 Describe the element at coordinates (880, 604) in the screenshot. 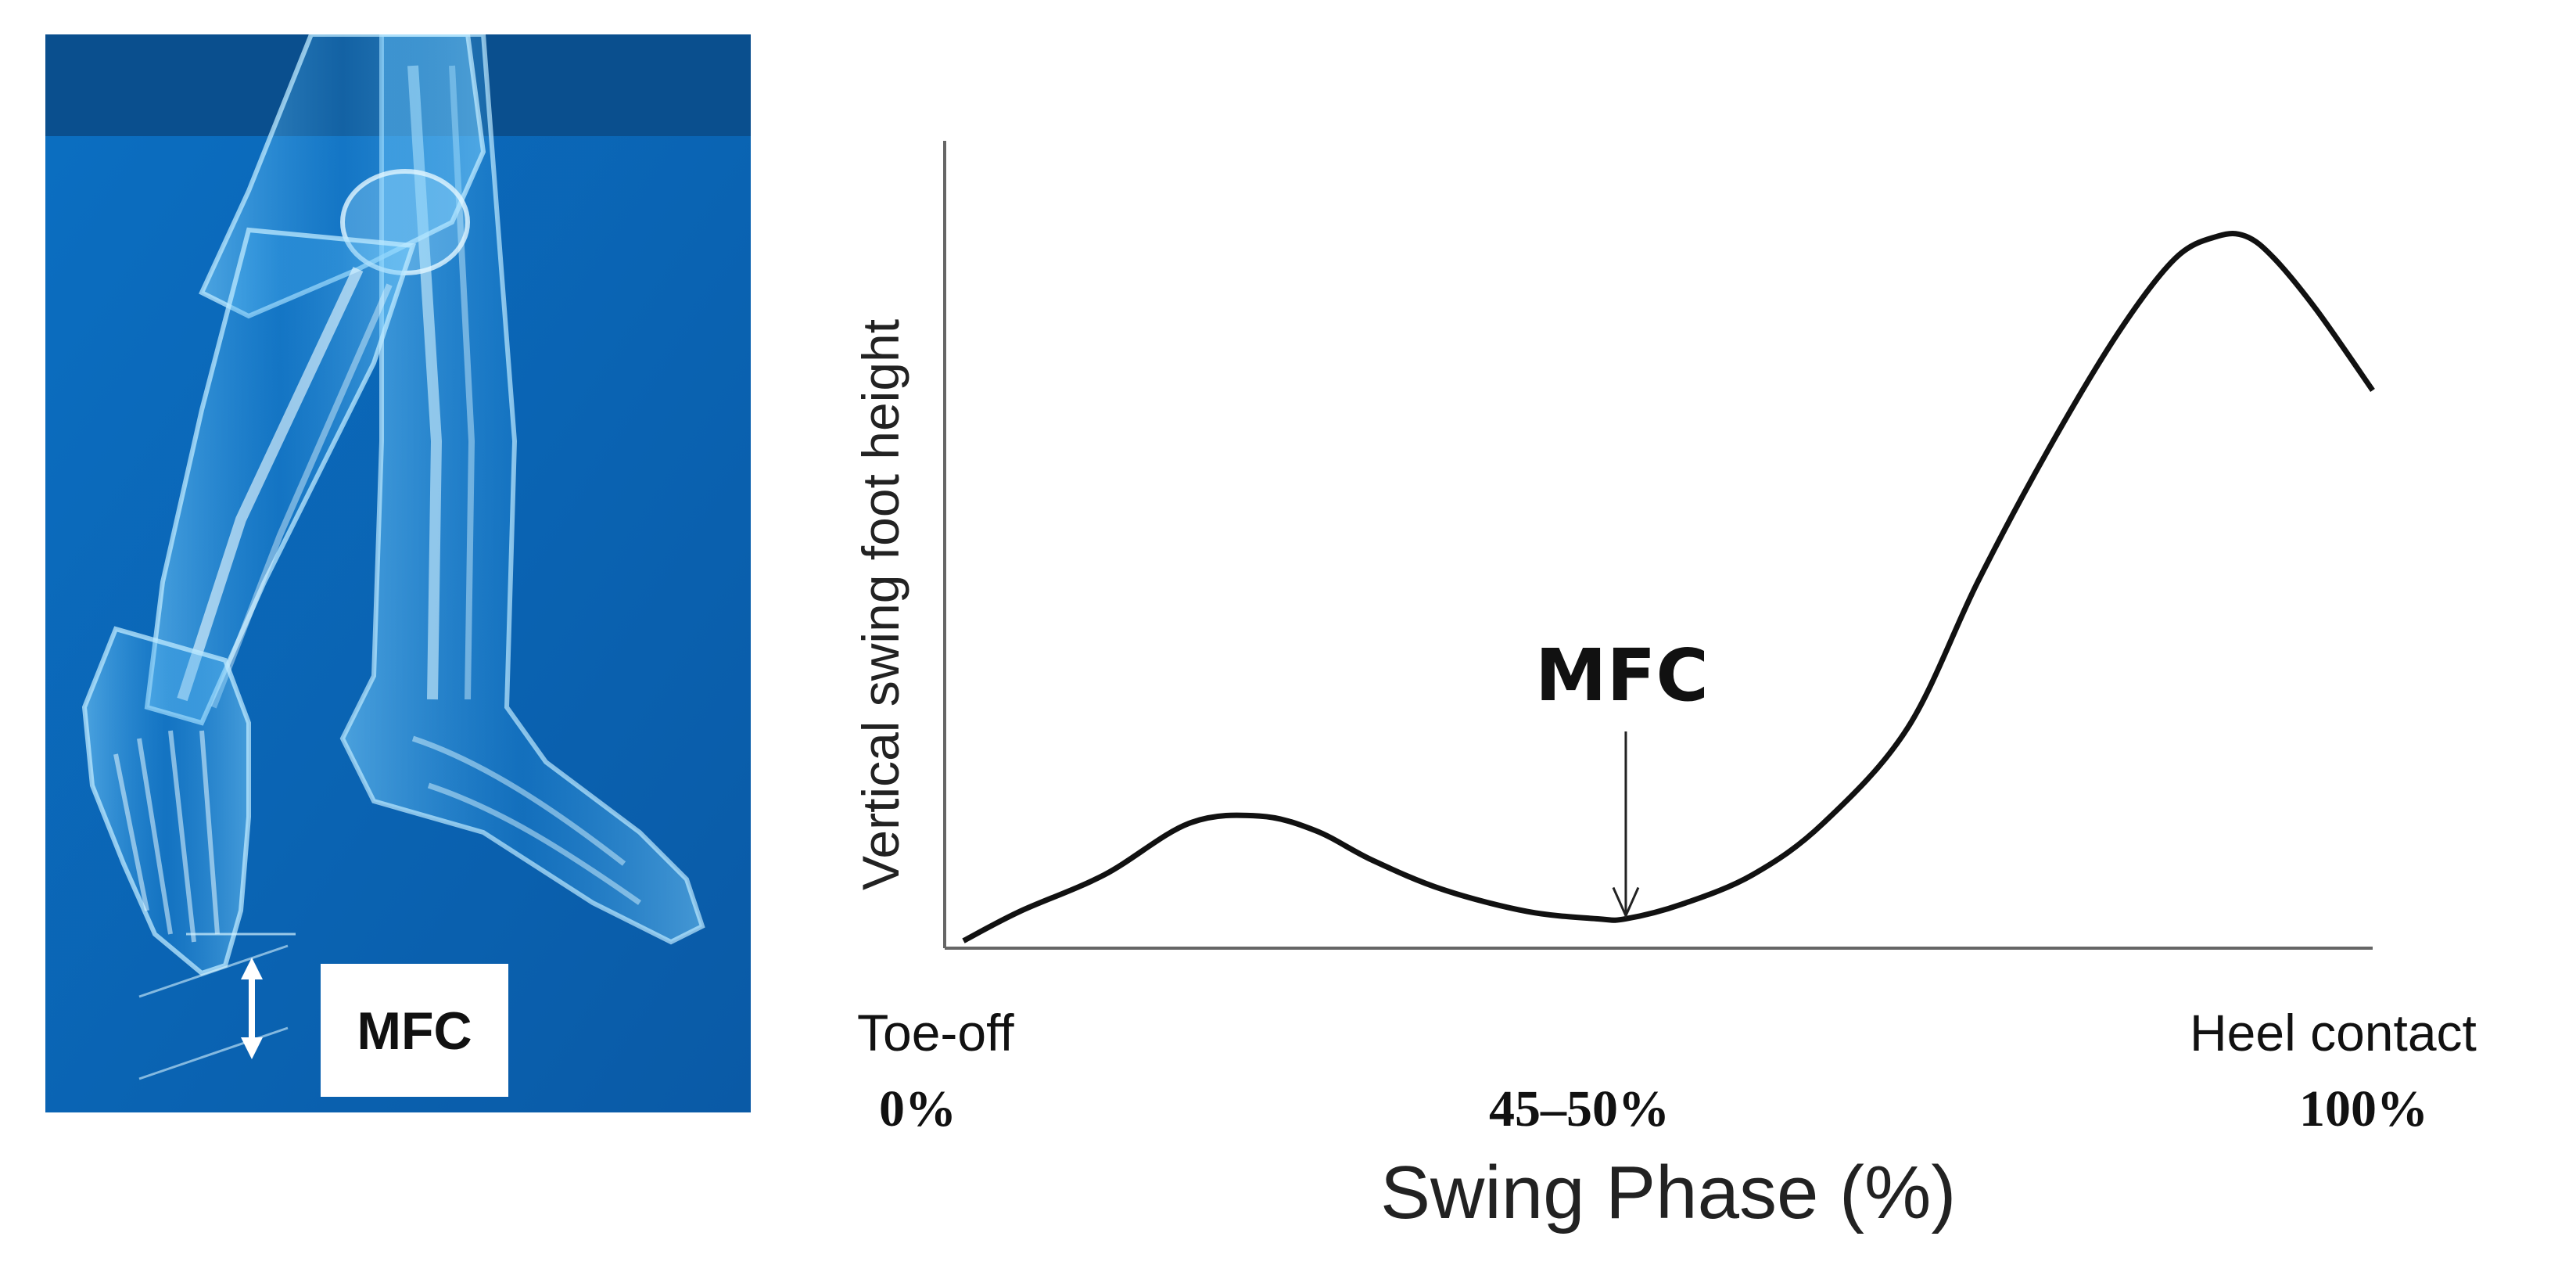

I see `y-axis-title: Vertical swing foot height` at that location.